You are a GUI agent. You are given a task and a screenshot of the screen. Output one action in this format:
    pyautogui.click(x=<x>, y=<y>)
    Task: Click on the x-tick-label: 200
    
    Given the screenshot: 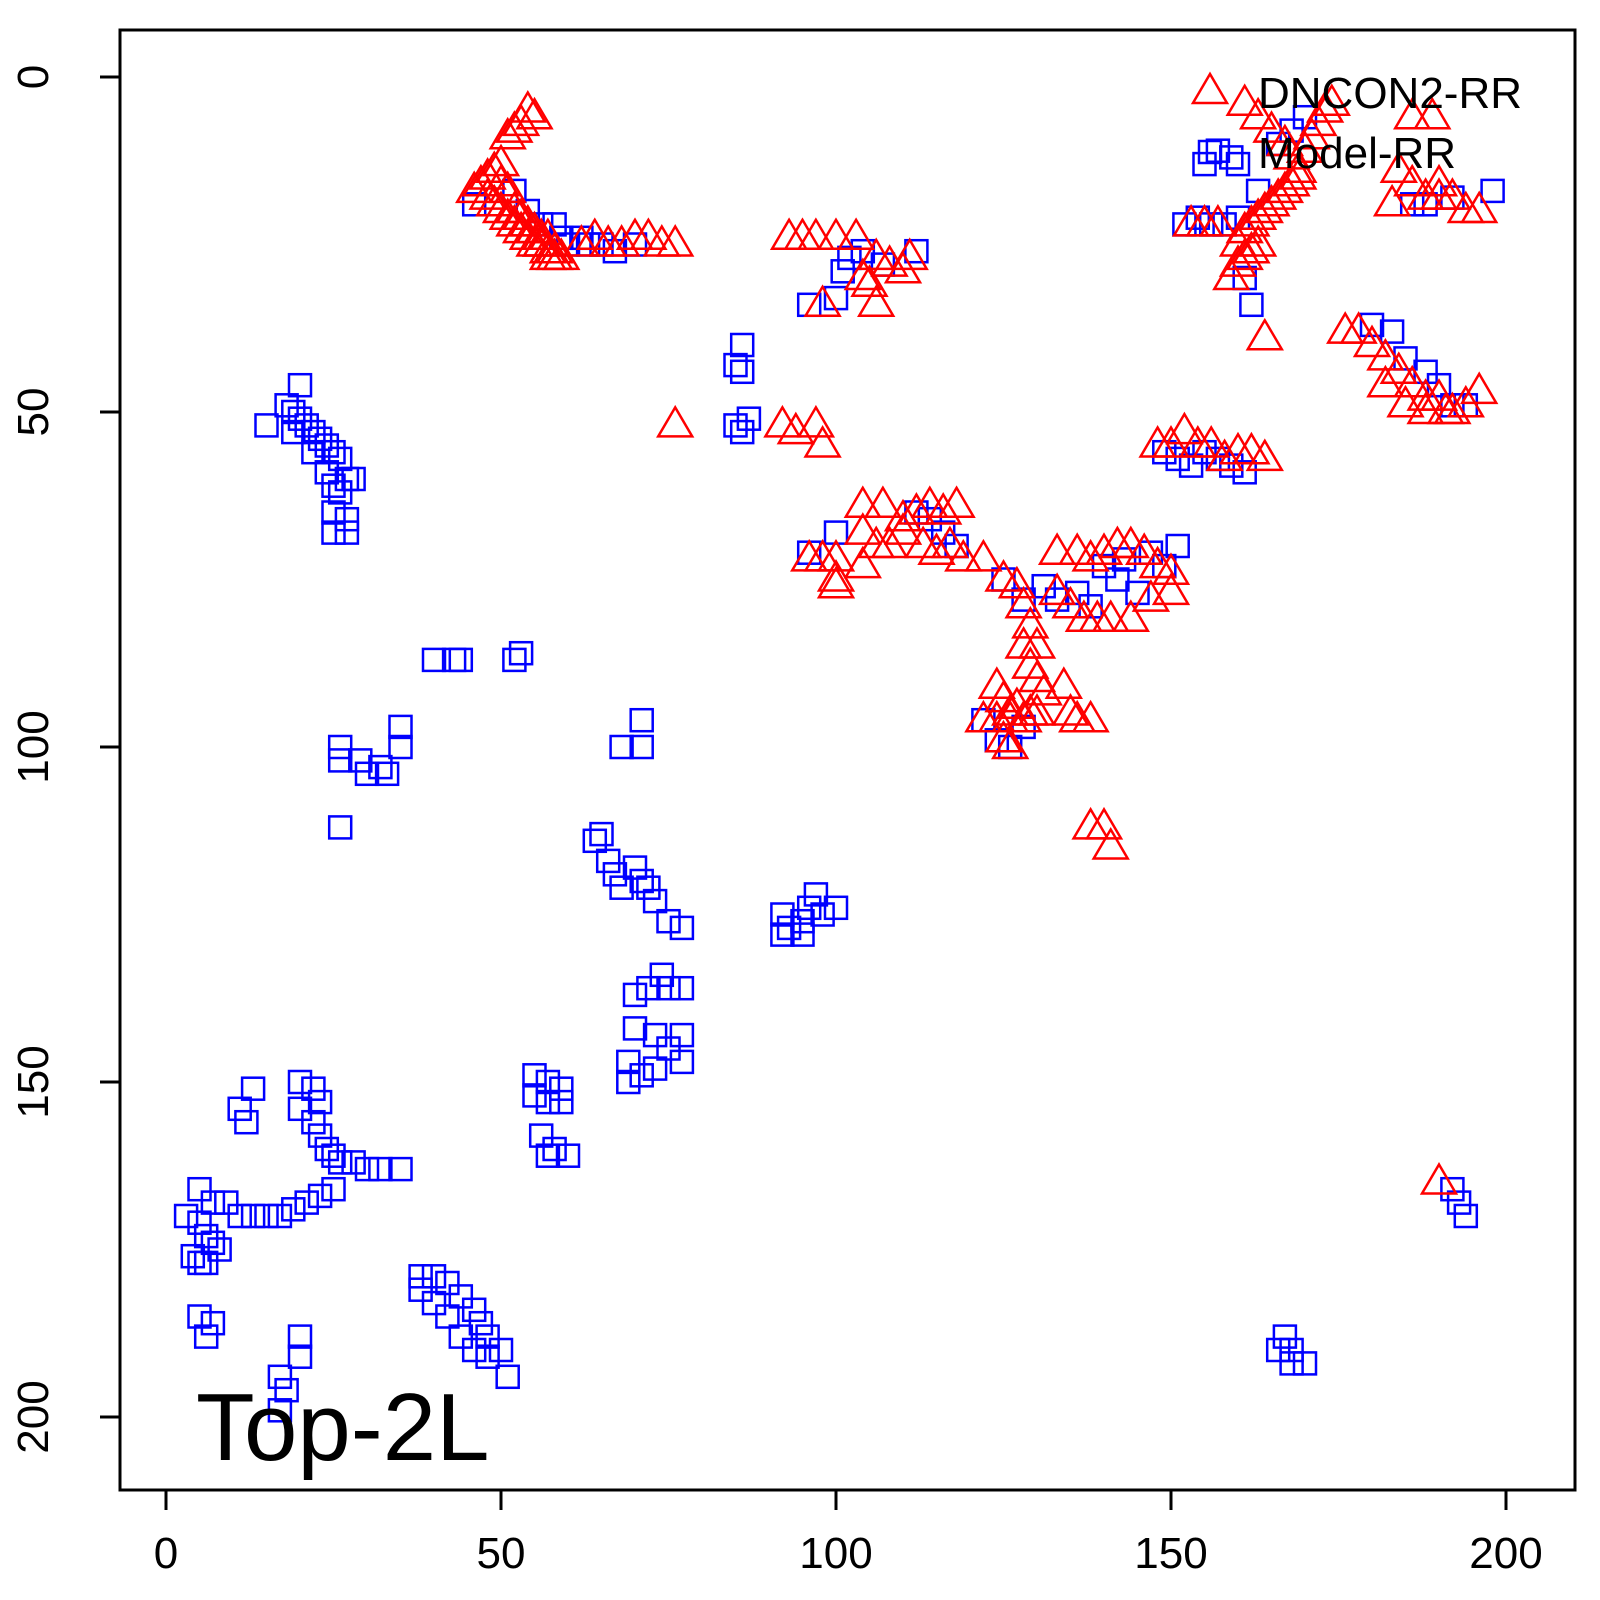 What is the action you would take?
    pyautogui.click(x=1505, y=1553)
    